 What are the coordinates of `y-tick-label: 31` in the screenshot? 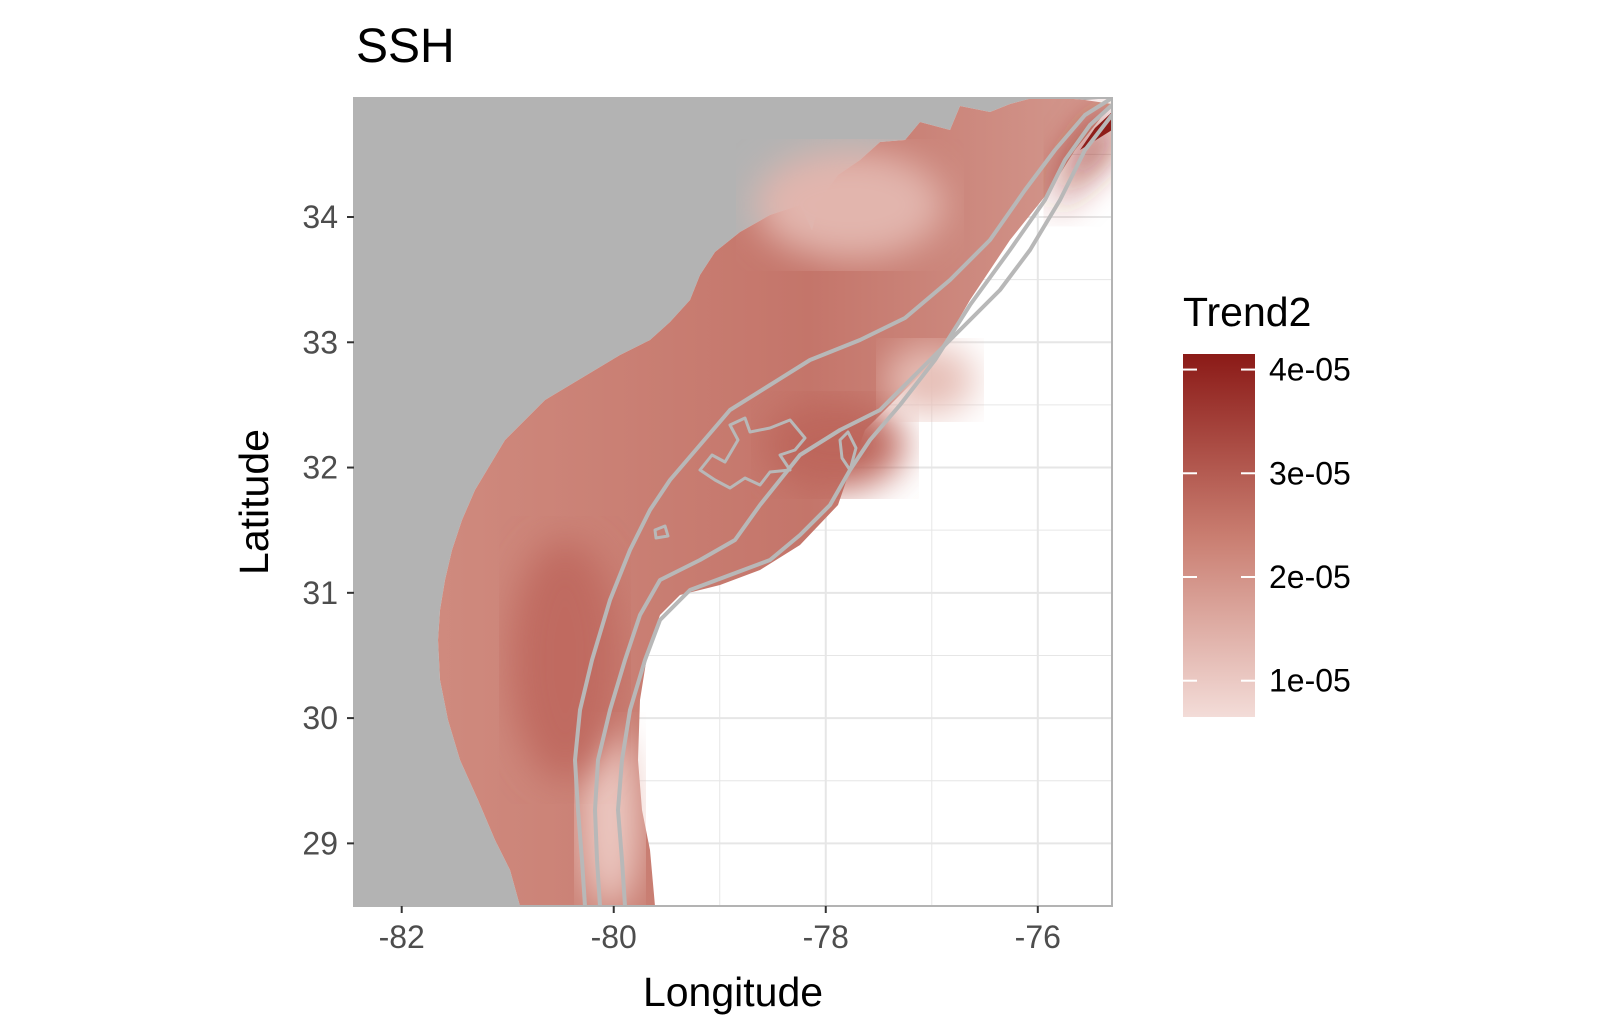 It's located at (320, 593).